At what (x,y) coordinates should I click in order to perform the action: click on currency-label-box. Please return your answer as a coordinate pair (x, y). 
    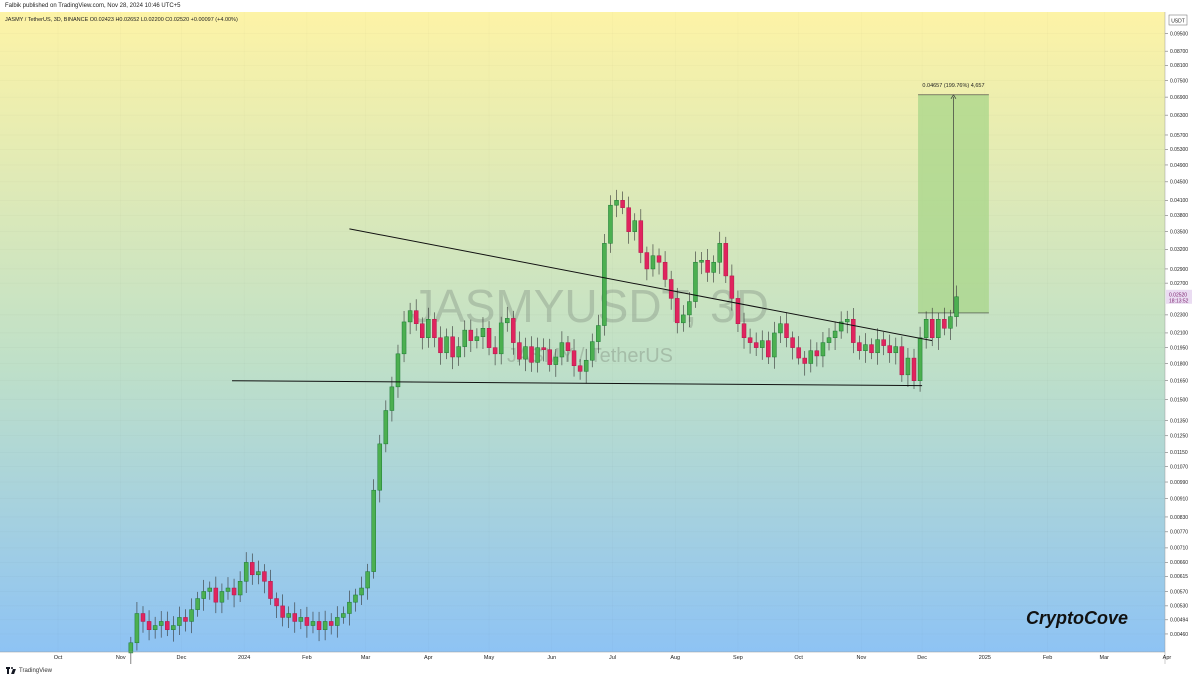
    Looking at the image, I should click on (1178, 20).